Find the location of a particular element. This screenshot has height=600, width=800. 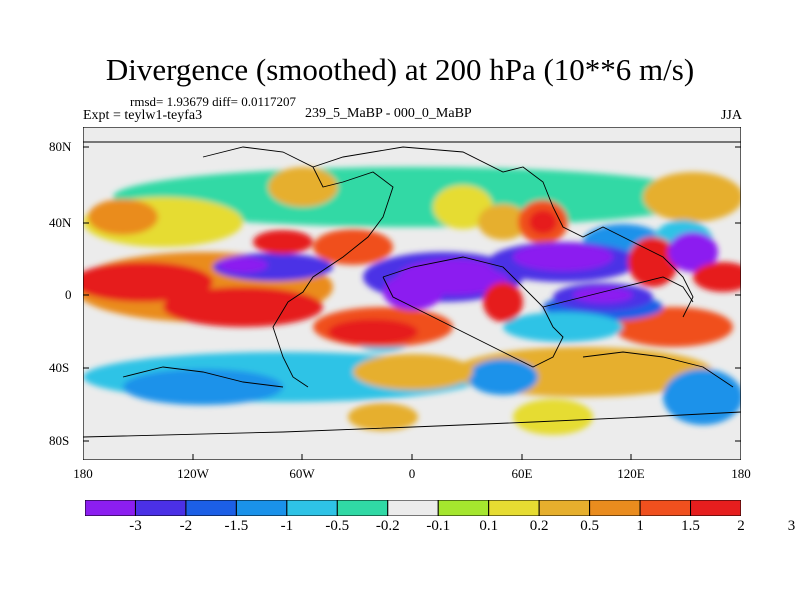

season-label: JJA is located at coordinates (731, 115).